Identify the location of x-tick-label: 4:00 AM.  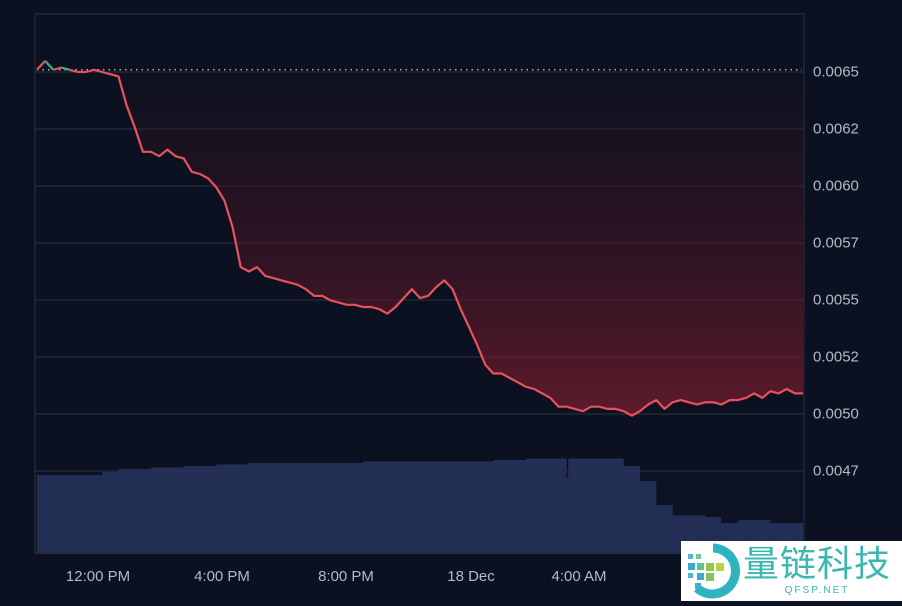
(579, 576).